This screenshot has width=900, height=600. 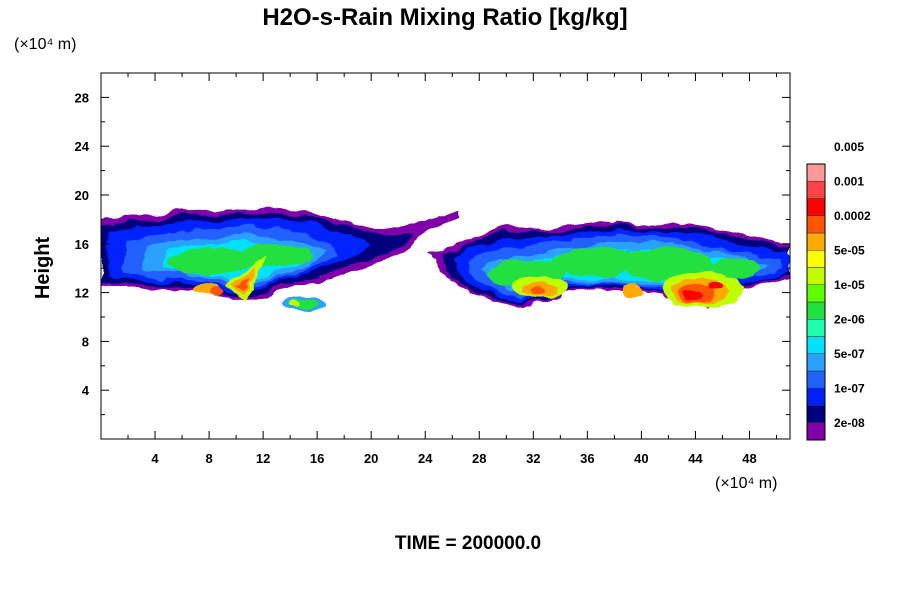 What do you see at coordinates (852, 216) in the screenshot?
I see `colorbar-label: 0.0002` at bounding box center [852, 216].